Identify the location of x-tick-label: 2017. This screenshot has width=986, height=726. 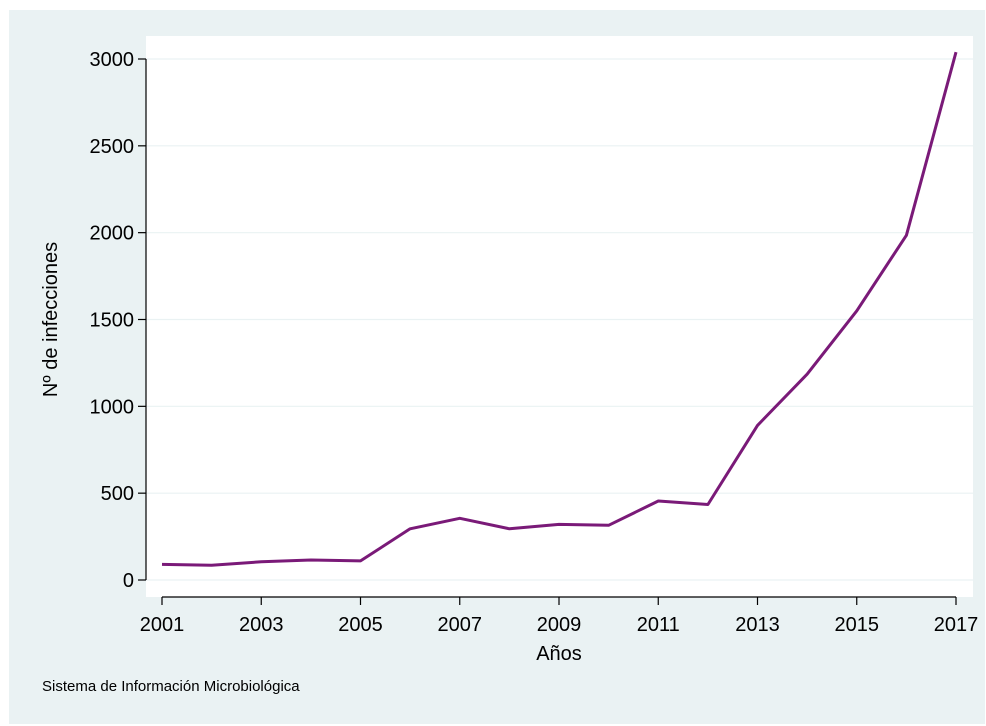
(956, 625).